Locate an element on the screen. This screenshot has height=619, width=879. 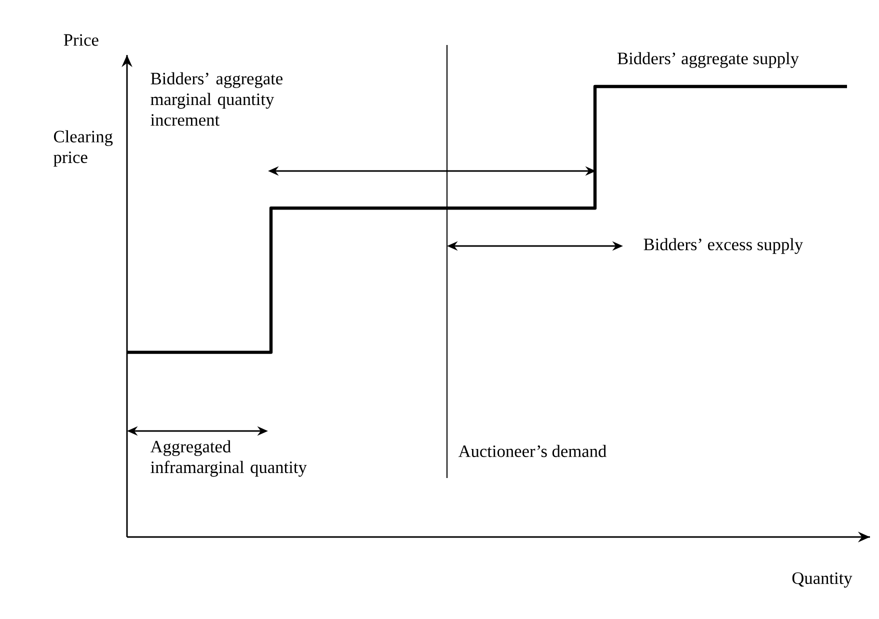
x-axis-title: Quantity is located at coordinates (822, 580).